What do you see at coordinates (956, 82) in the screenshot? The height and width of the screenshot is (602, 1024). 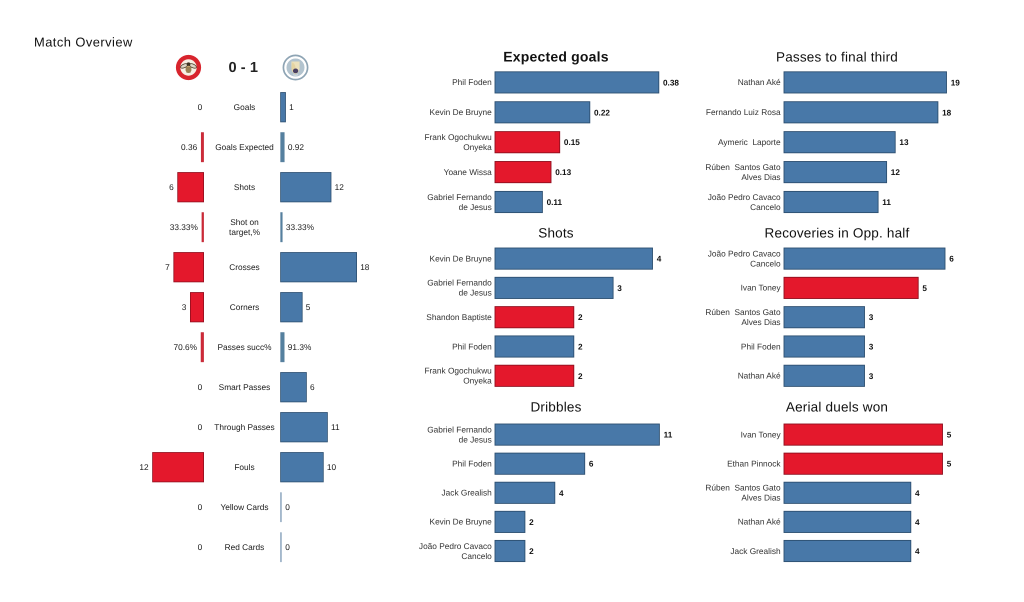 I see `svg-text: 19` at bounding box center [956, 82].